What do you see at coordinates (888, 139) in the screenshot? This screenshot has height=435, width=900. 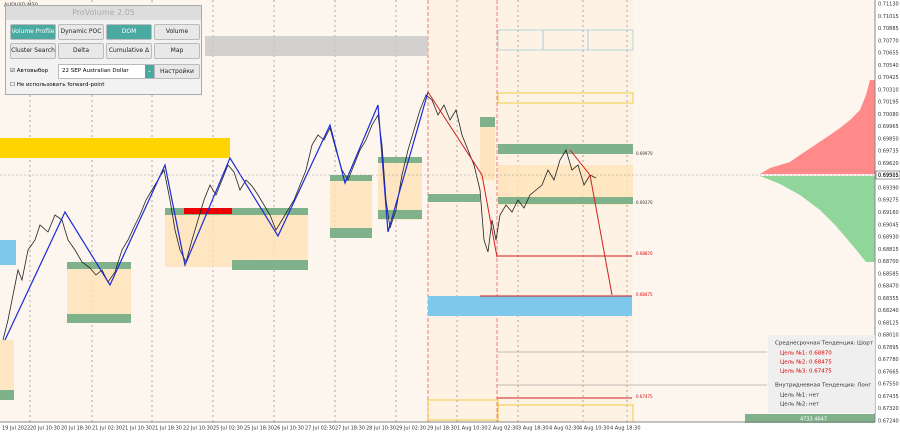 I see `price-label: 0.69850` at bounding box center [888, 139].